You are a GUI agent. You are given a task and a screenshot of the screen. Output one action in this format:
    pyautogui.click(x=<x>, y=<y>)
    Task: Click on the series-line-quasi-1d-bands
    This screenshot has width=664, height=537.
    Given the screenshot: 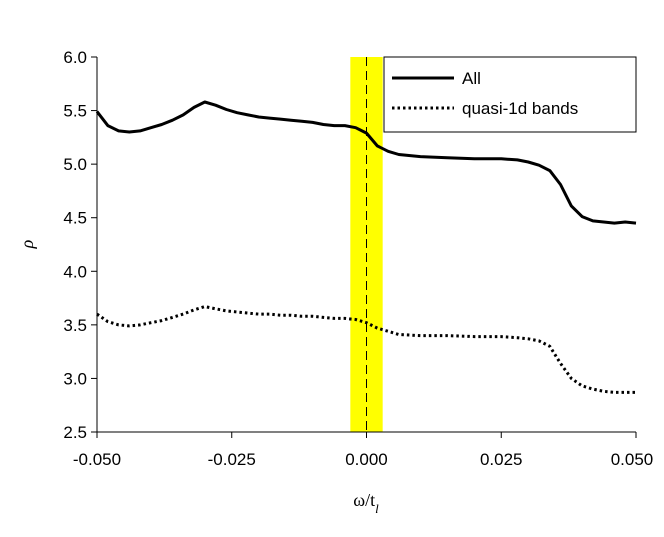 What is the action you would take?
    pyautogui.click(x=366, y=349)
    